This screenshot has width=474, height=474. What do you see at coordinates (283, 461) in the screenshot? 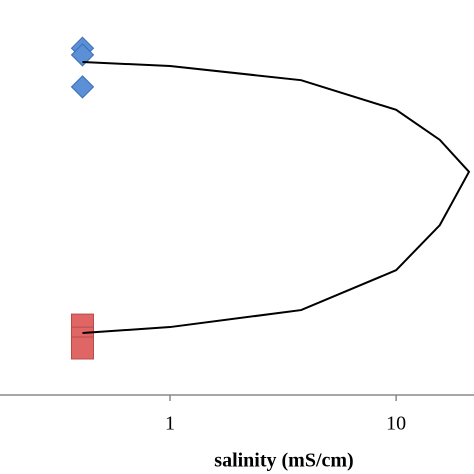
I see `x-axis-label: salinity (mS/cm)` at bounding box center [283, 461].